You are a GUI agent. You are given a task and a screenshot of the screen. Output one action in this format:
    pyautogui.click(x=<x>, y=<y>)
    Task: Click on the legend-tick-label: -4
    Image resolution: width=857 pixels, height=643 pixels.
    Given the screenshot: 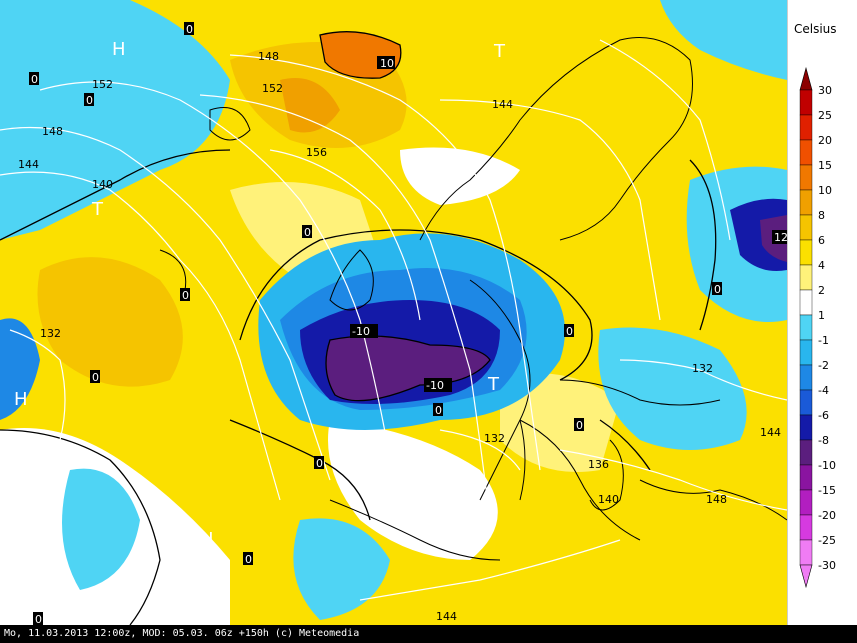 What is the action you would take?
    pyautogui.click(x=823, y=390)
    